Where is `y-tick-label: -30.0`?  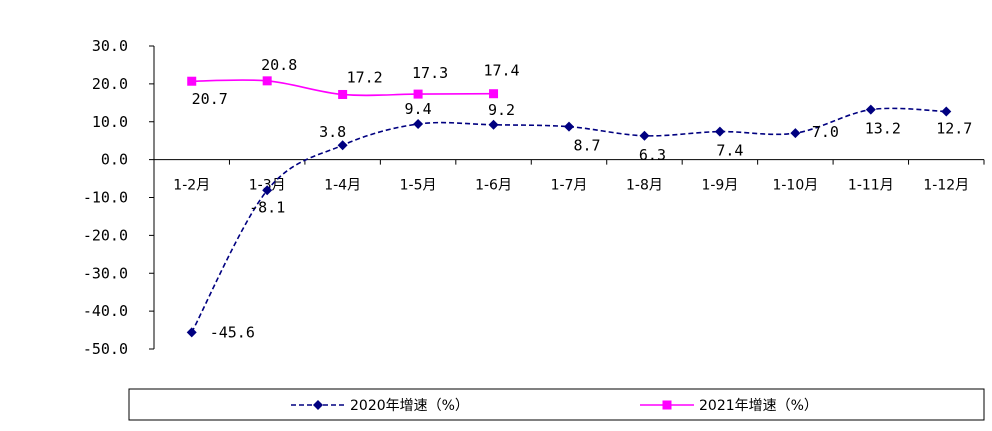
y-tick-label: -30.0 is located at coordinates (105, 273).